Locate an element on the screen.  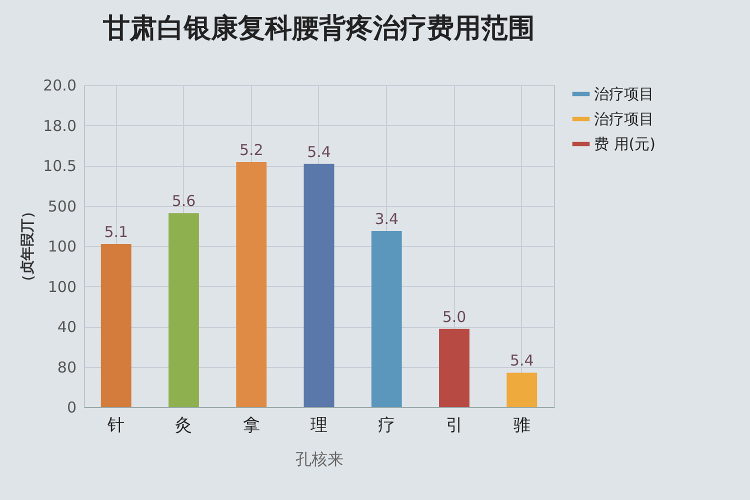
x-tick-label: 引 is located at coordinates (454, 426).